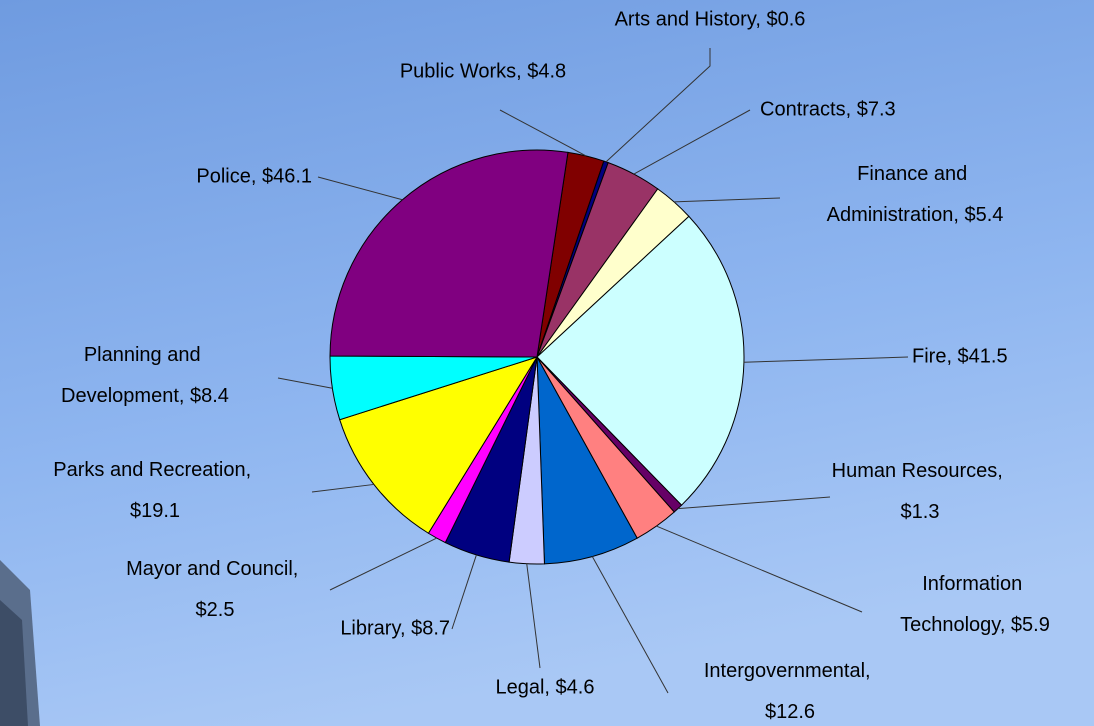 This screenshot has width=1094, height=726. I want to click on data-label: Mayor and Council, $2.5, so click(215, 589).